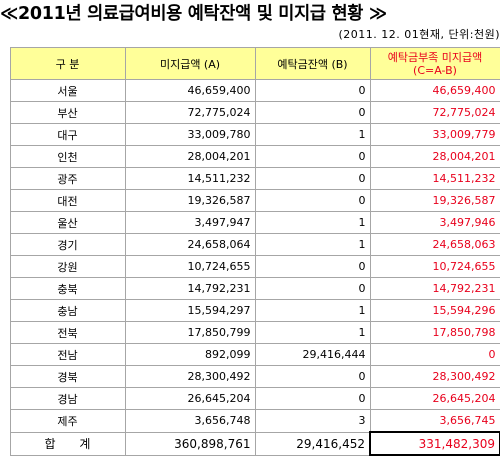 This screenshot has height=456, width=500. Describe the element at coordinates (435, 57) in the screenshot. I see `header-shortfall-label: 예탁금부족 미지급액` at that location.